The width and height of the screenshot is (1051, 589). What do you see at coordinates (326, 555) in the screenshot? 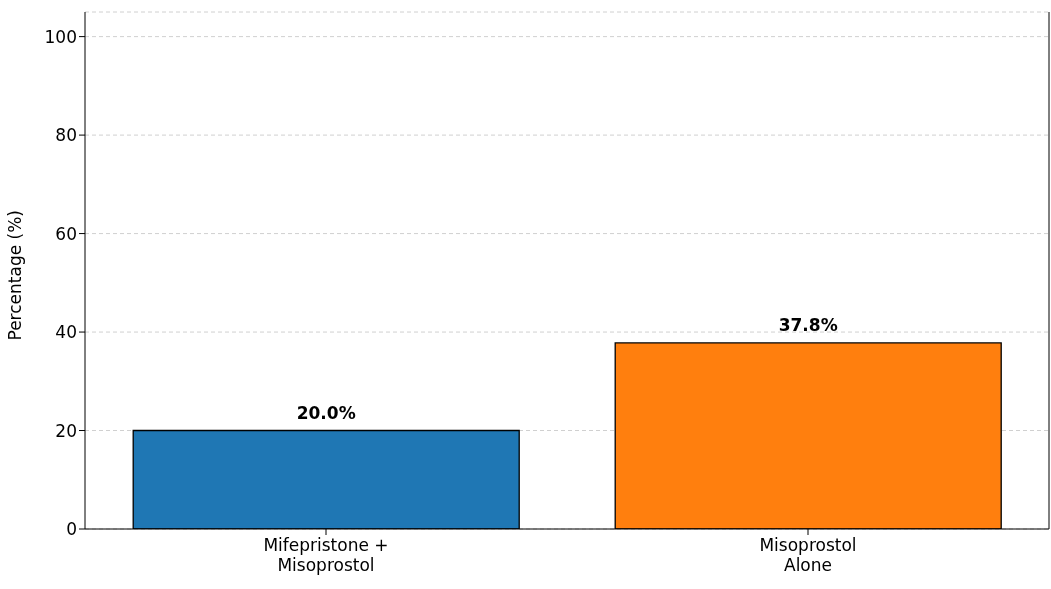
I see `x-tick-label: Mifepristone + Misoprostol` at bounding box center [326, 555].